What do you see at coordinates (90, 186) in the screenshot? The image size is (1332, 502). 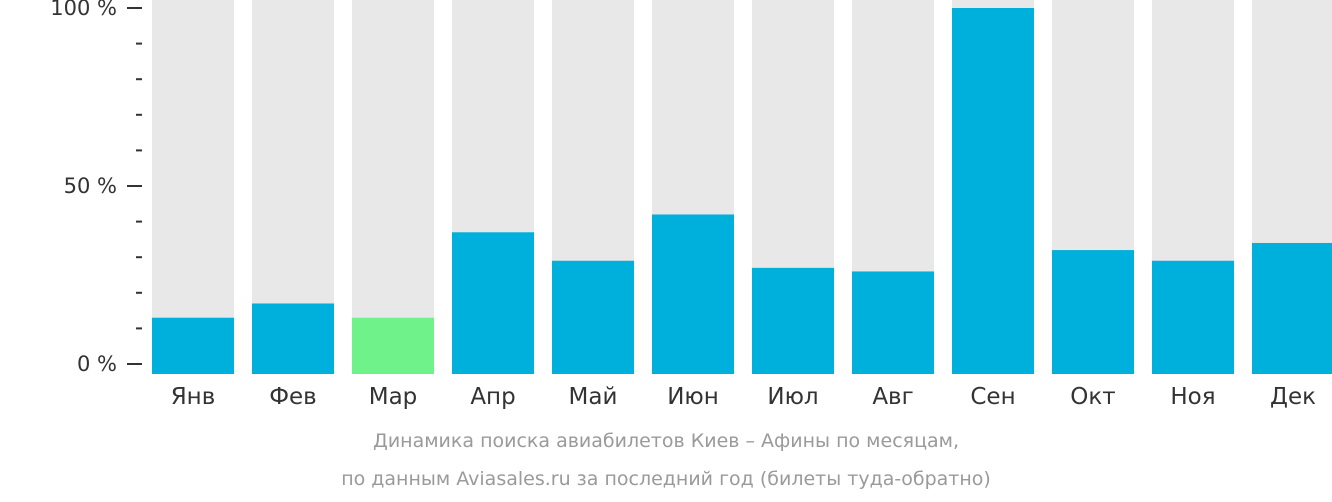 I see `y-tick-label: 50 %` at bounding box center [90, 186].